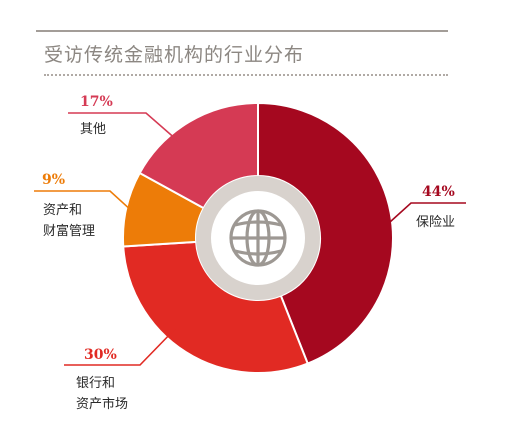 This screenshot has width=523, height=442. What do you see at coordinates (53, 180) in the screenshot?
I see `value-label-asset-wealth-mgmt: 9%` at bounding box center [53, 180].